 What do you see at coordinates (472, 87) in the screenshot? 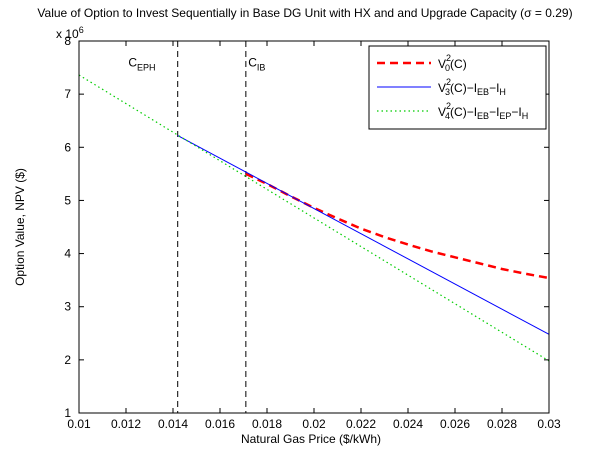
I see `legend-label-1: V2 3(C)−IEB−IH` at bounding box center [472, 87].